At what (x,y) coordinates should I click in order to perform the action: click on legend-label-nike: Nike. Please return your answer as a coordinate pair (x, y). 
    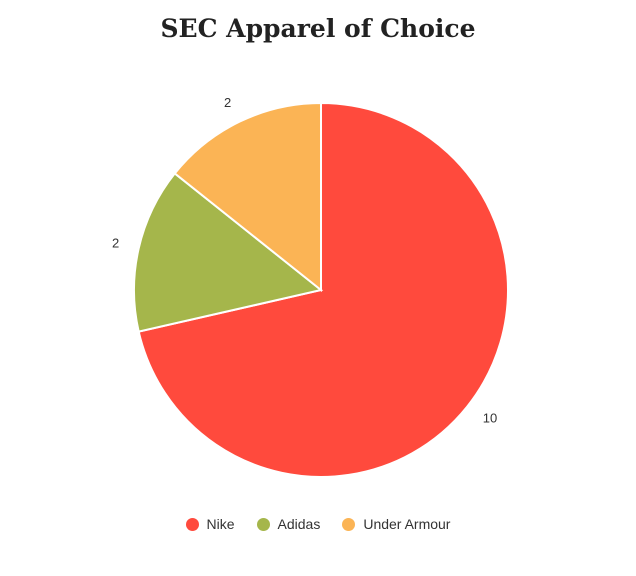
    Looking at the image, I should click on (220, 524).